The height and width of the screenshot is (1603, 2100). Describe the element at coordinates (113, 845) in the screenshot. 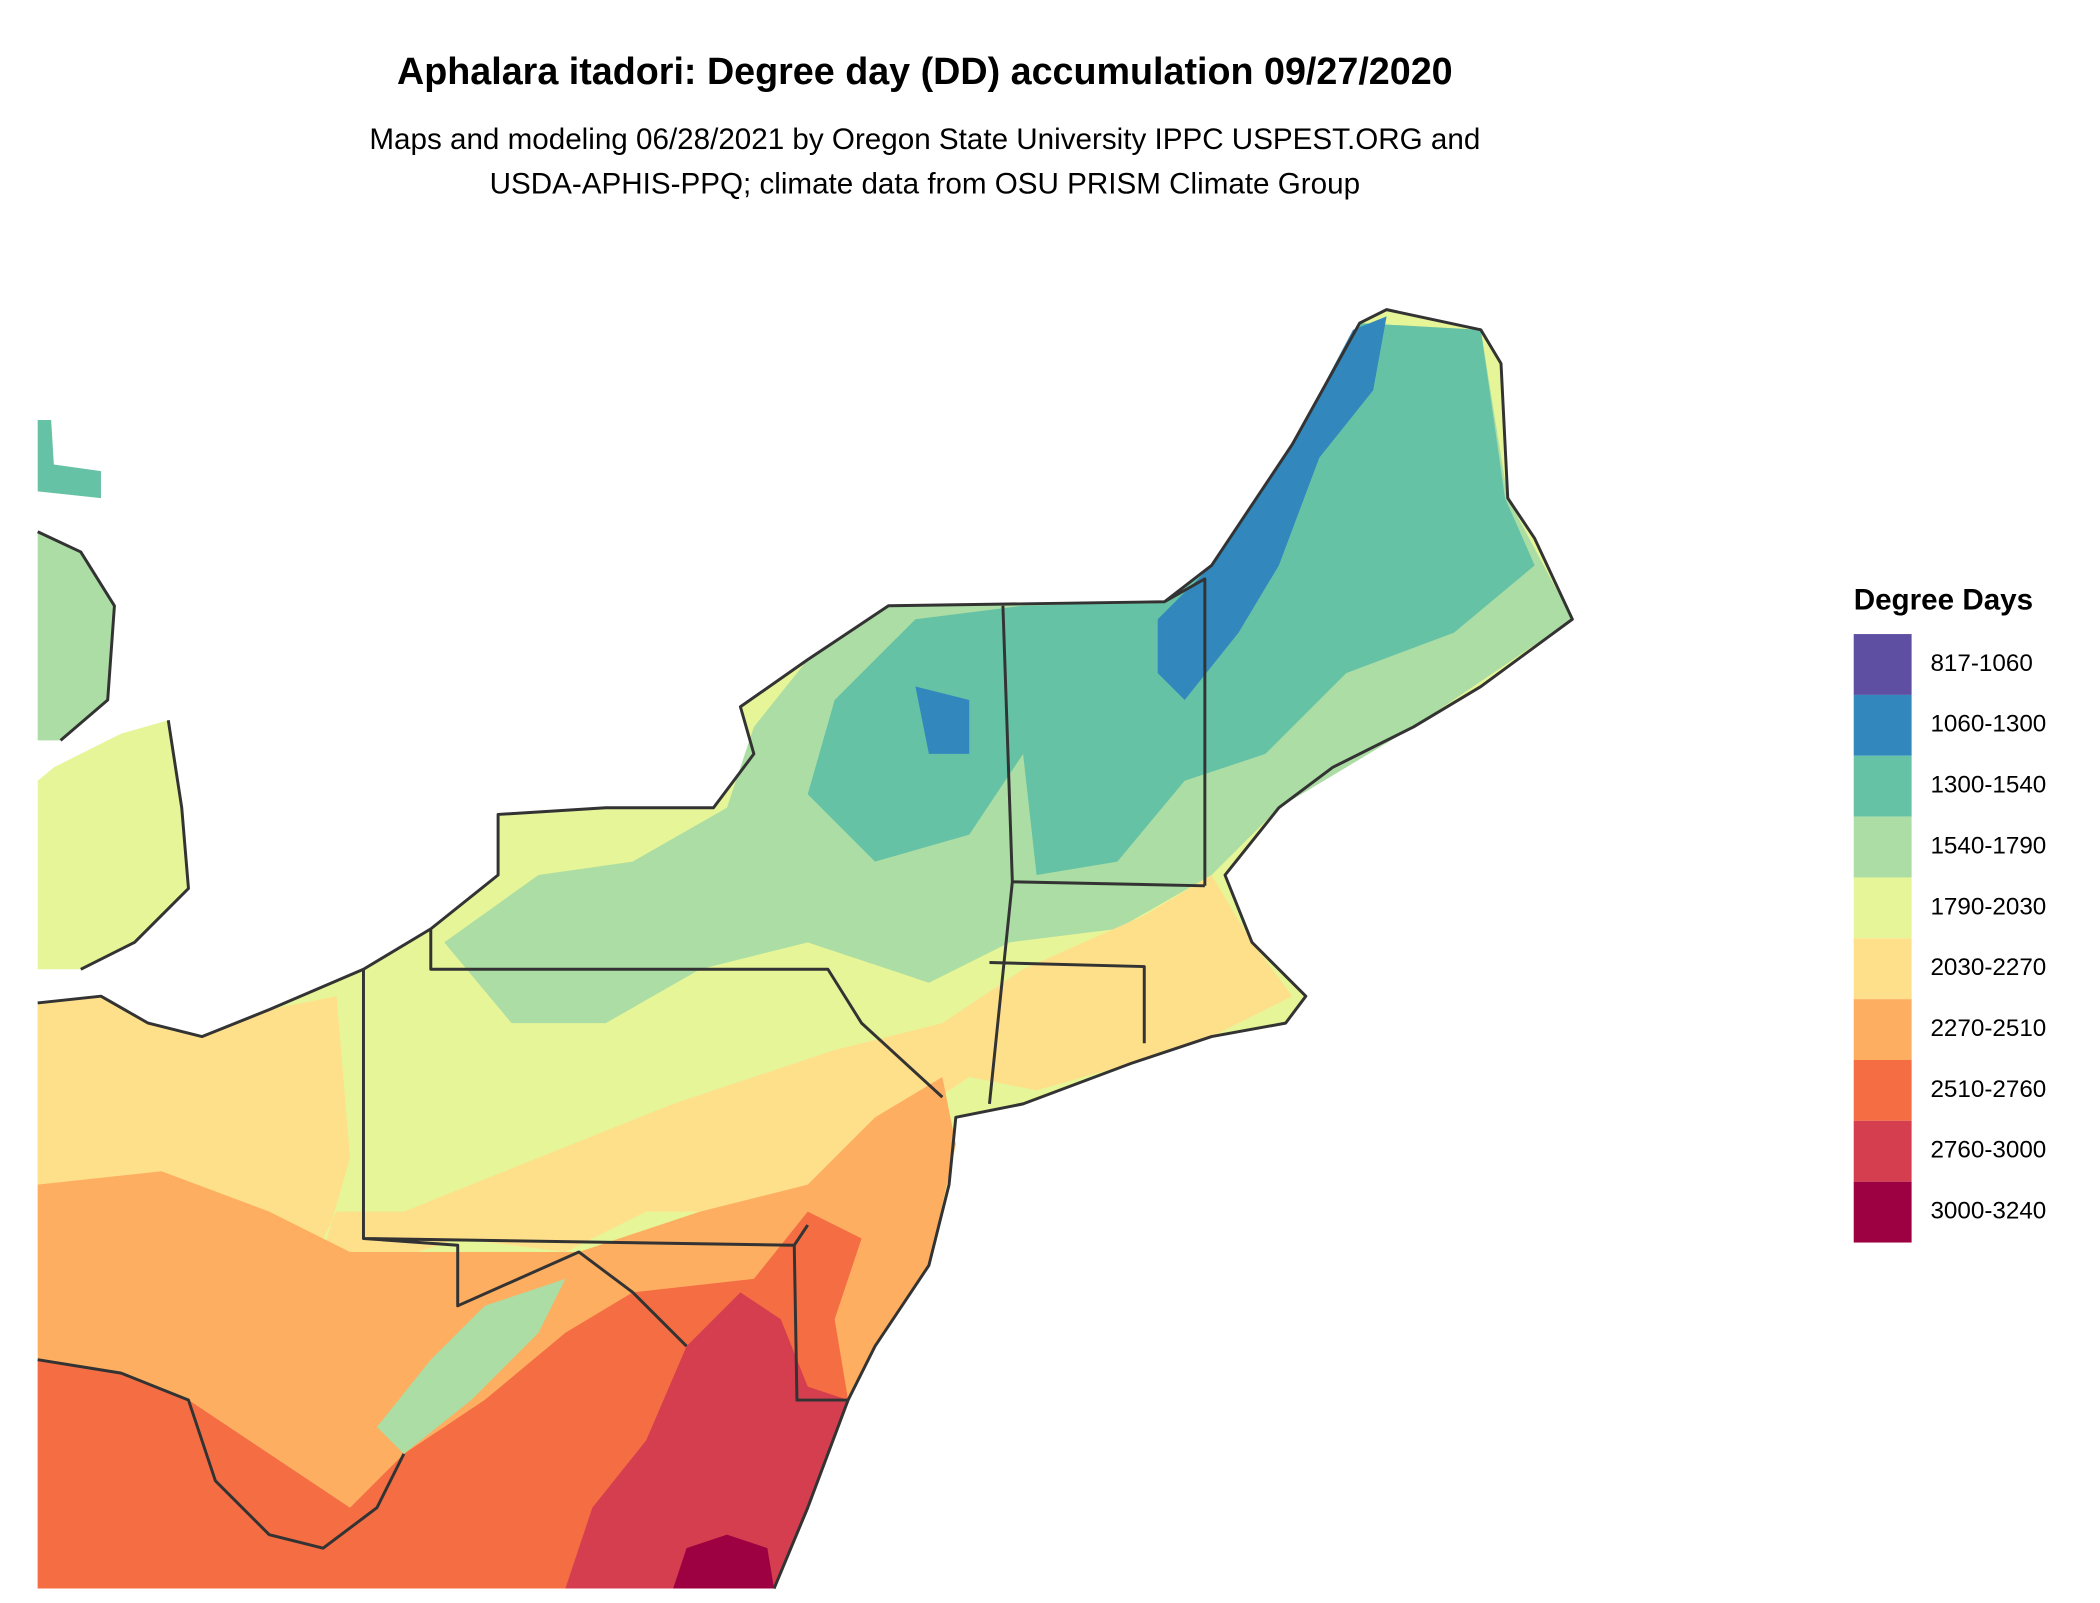

I see `region-michigan` at that location.